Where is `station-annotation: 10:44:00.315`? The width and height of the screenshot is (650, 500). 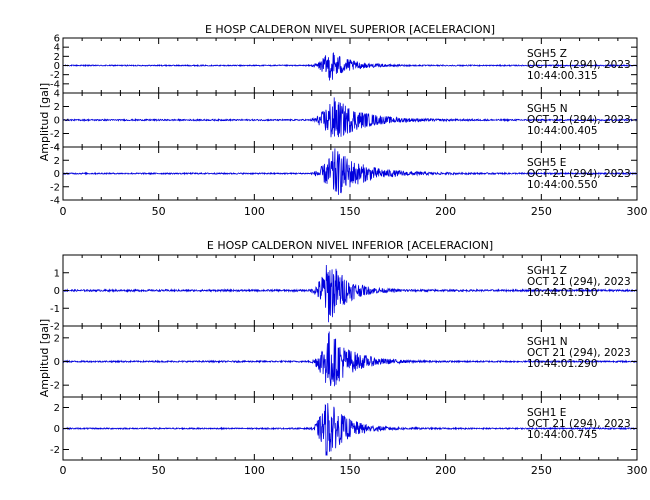 station-annotation: 10:44:00.315 is located at coordinates (562, 76).